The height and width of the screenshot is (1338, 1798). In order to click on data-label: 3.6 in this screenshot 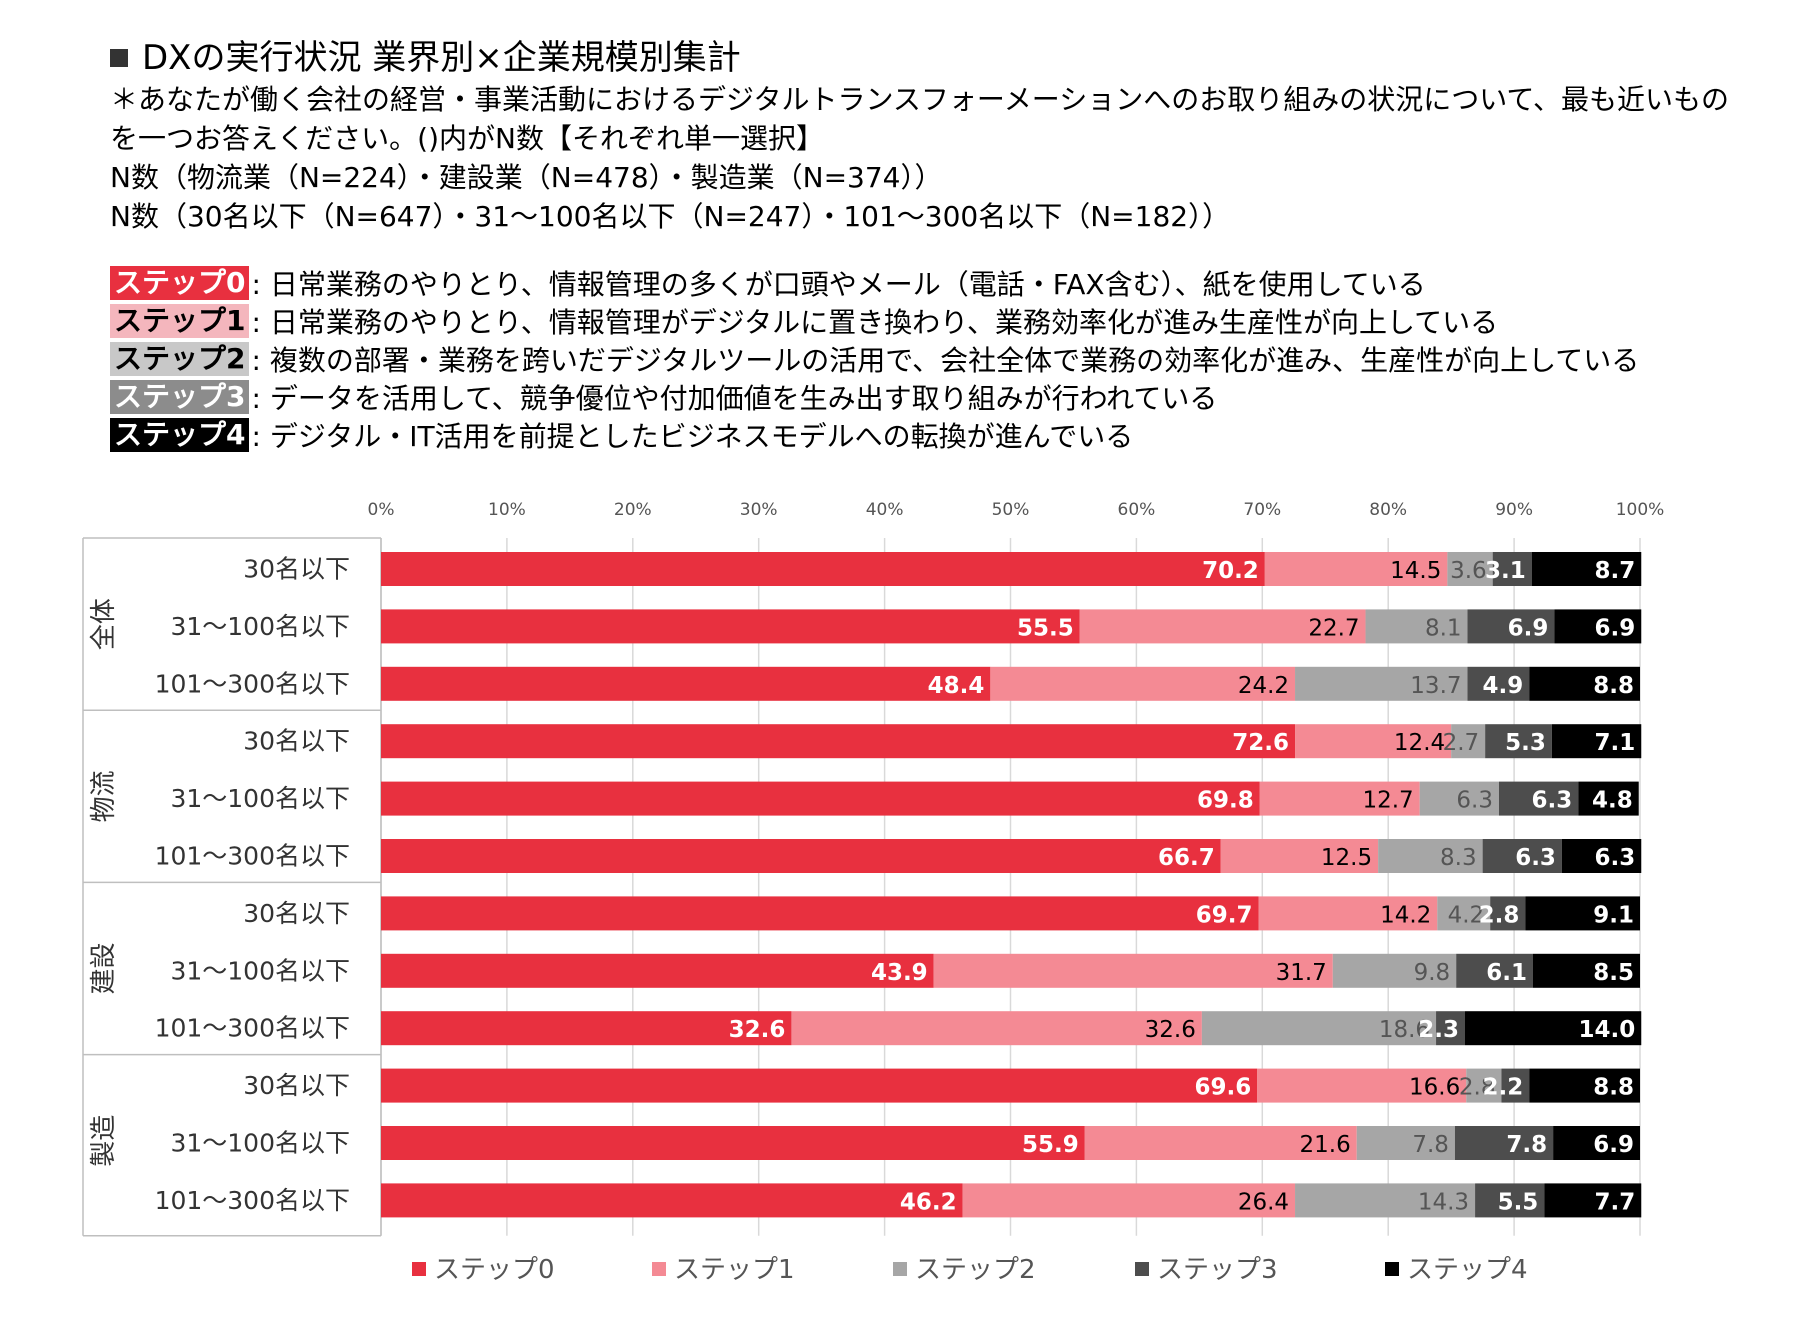, I will do `click(1468, 571)`.